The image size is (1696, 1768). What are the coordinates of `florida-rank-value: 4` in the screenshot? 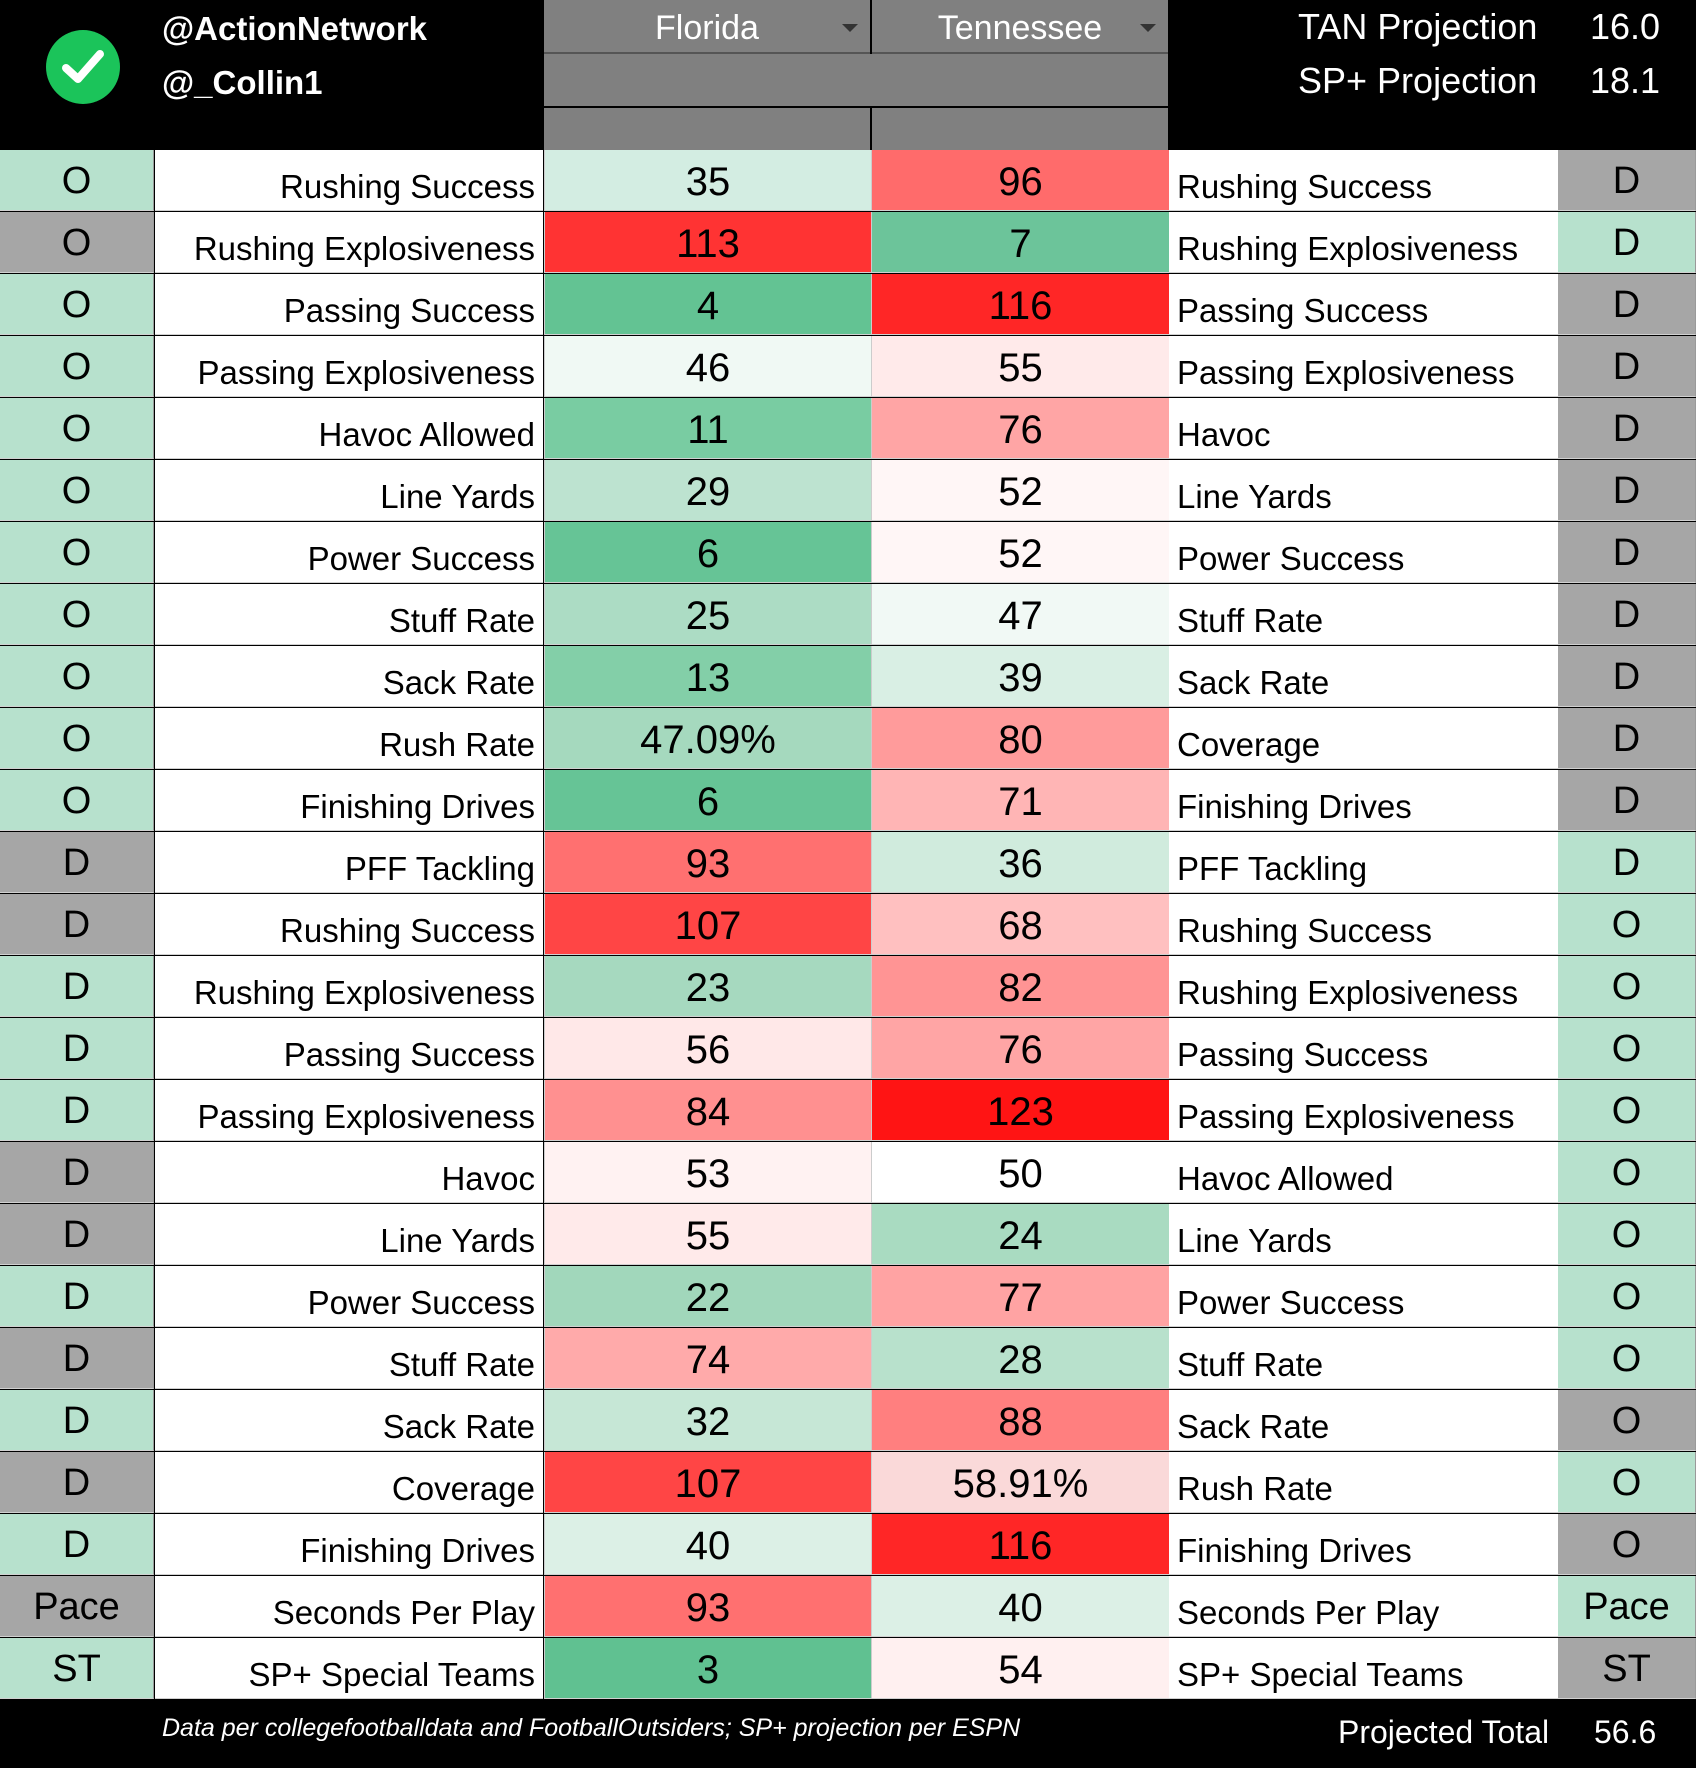 It's located at (707, 304).